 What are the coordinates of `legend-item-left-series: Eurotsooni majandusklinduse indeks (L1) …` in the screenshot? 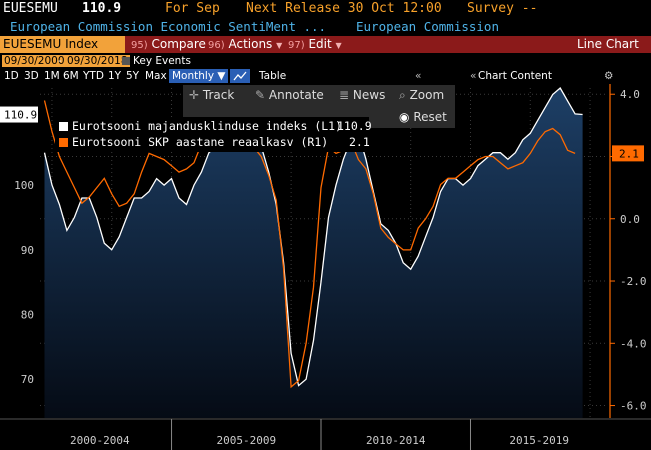 It's located at (215, 126).